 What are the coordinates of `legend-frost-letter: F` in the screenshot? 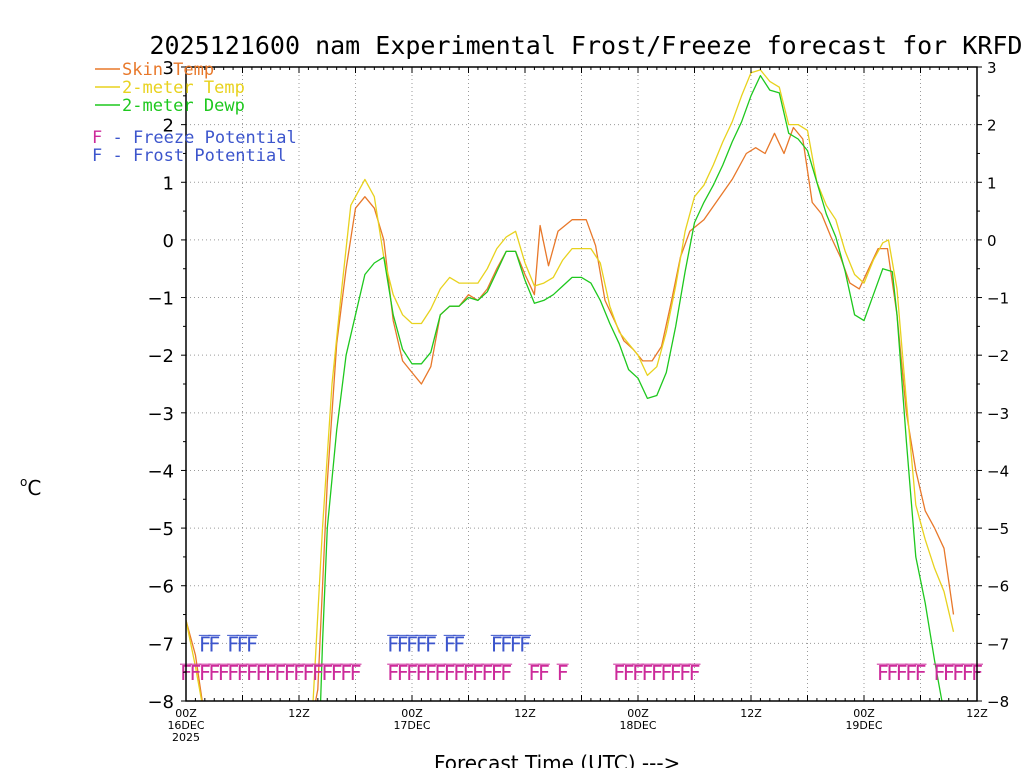 It's located at (97, 156).